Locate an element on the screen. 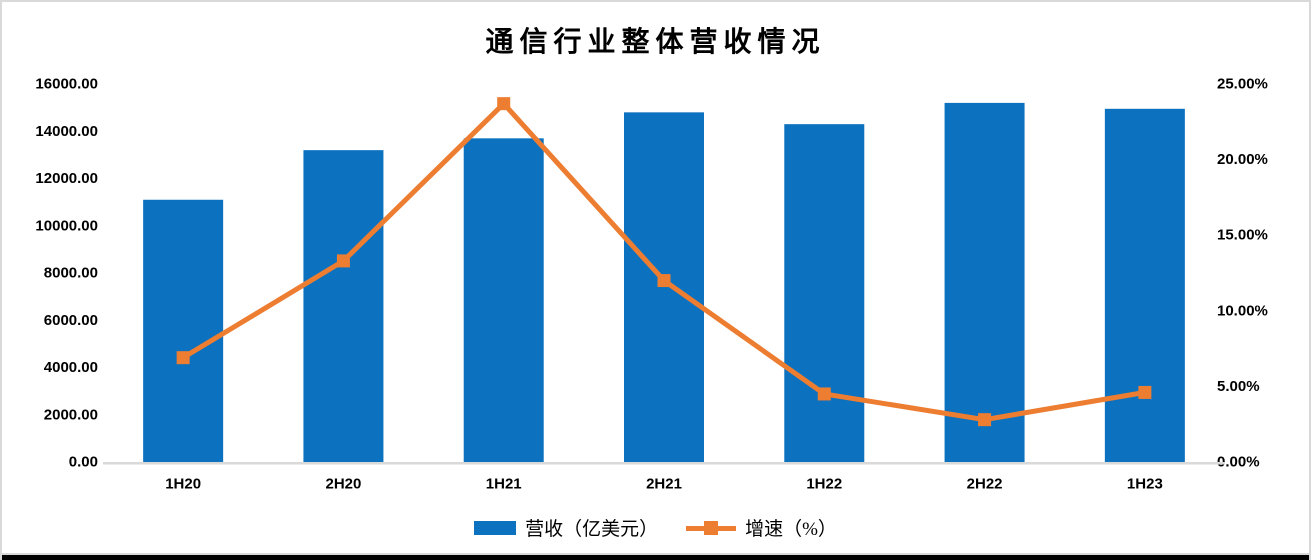 Image resolution: width=1311 pixels, height=560 pixels. x-axis-label: 1H22 is located at coordinates (824, 484).